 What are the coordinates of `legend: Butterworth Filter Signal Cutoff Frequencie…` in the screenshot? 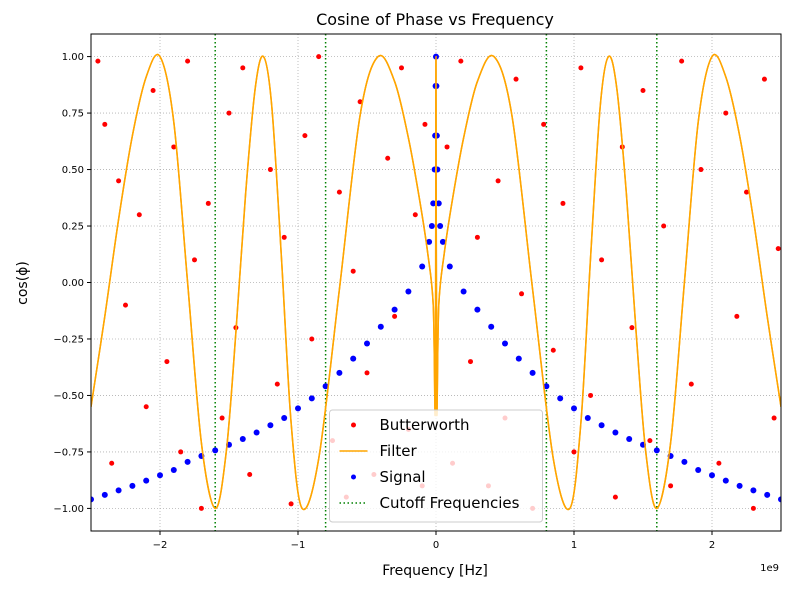 It's located at (436, 466).